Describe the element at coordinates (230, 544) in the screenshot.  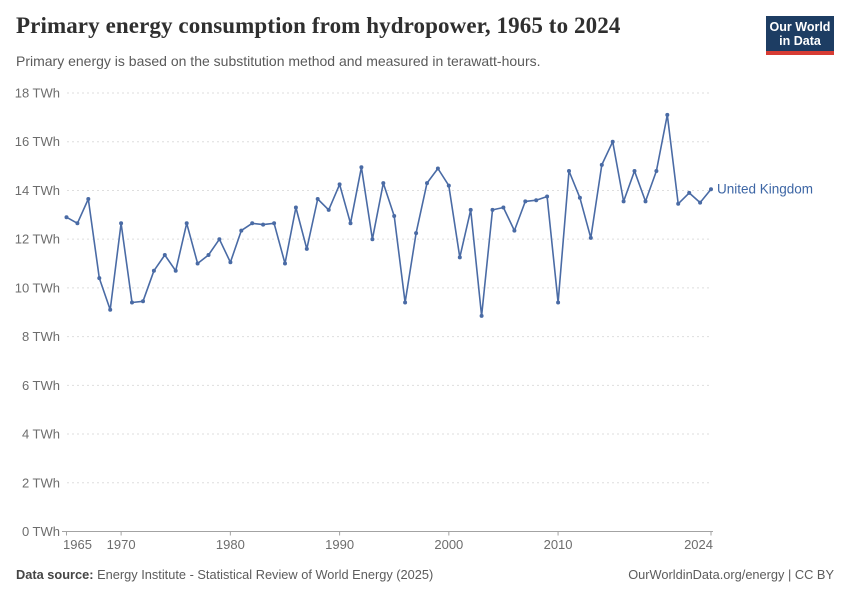
I see `x-axis-tick-label: 1980` at that location.